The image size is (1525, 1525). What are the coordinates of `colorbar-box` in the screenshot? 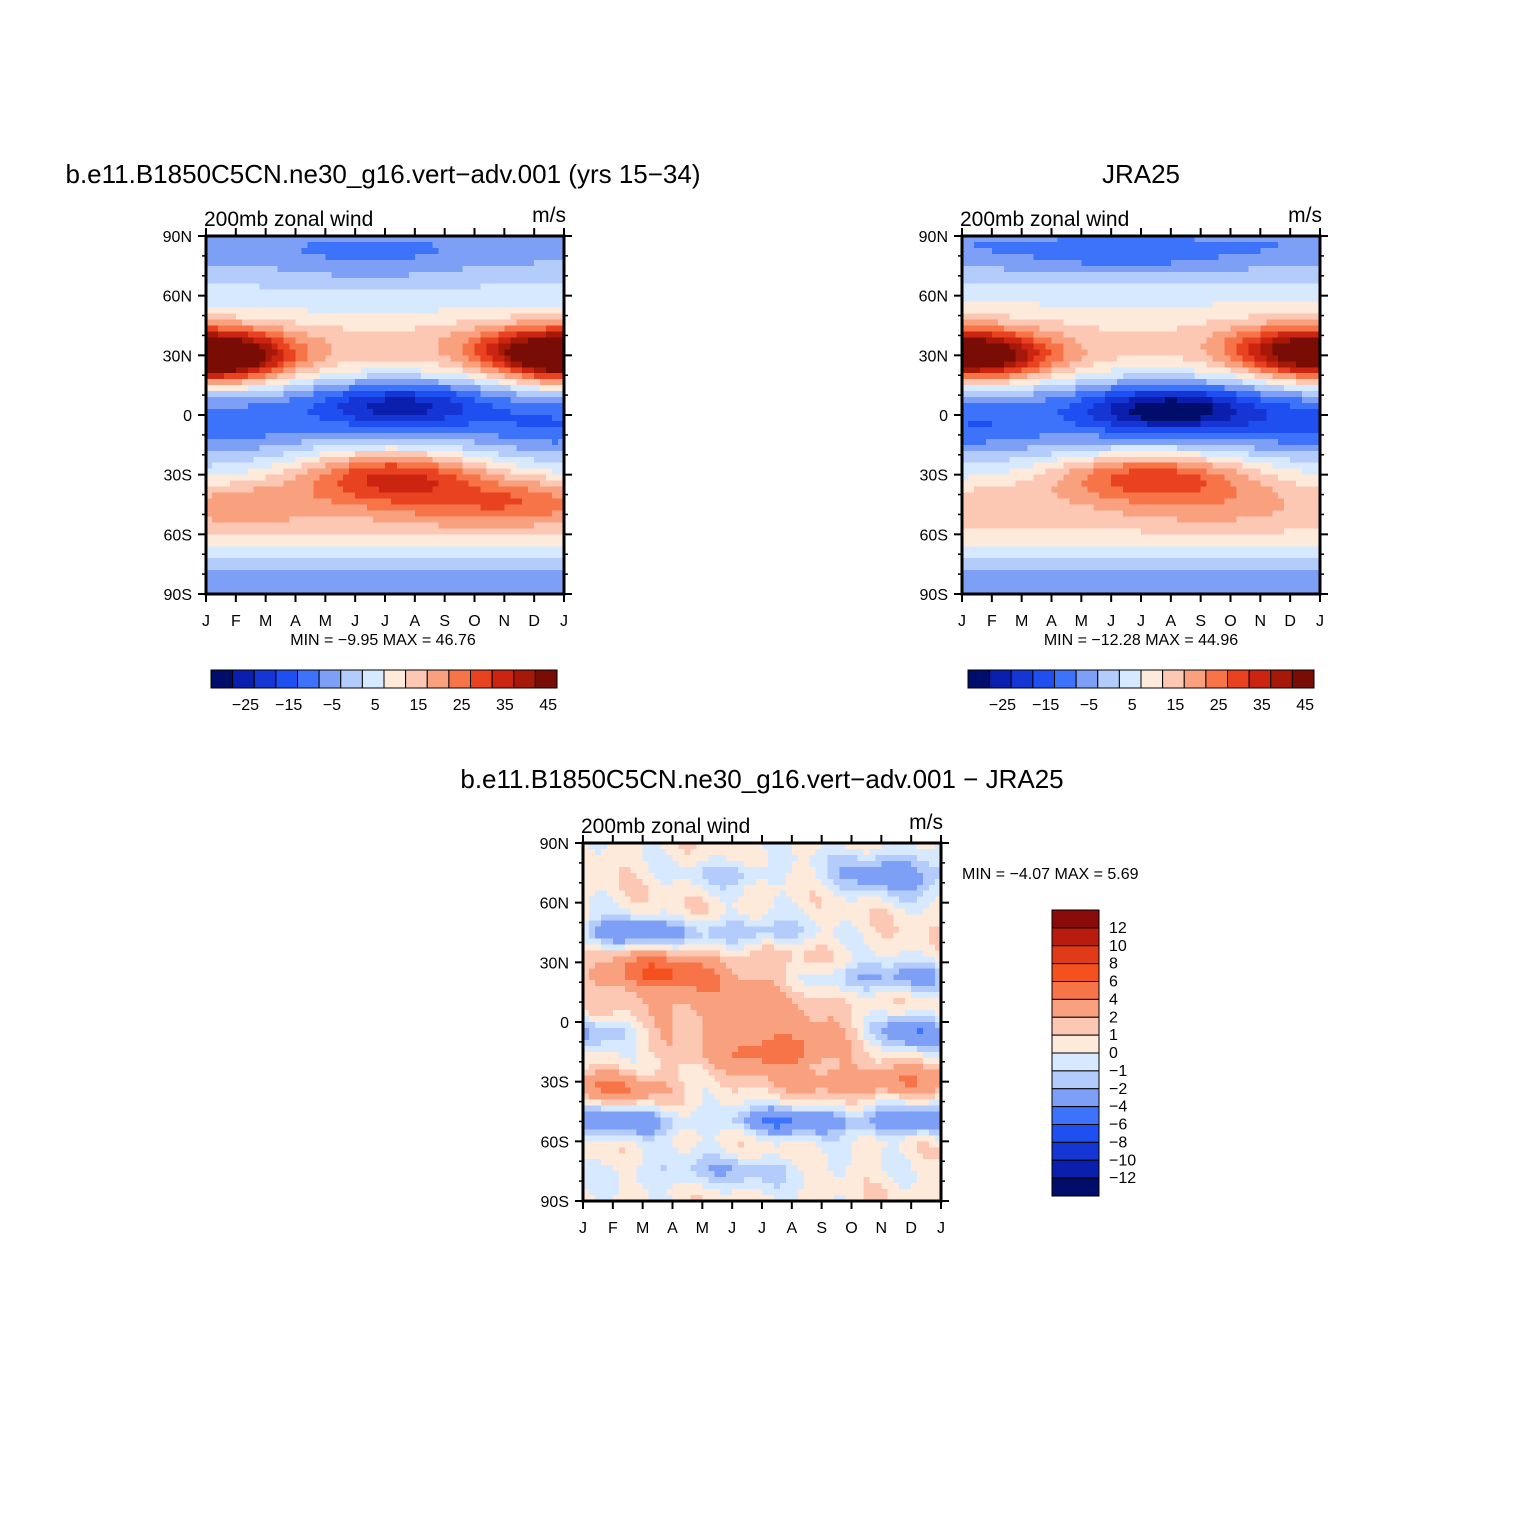 It's located at (287, 679).